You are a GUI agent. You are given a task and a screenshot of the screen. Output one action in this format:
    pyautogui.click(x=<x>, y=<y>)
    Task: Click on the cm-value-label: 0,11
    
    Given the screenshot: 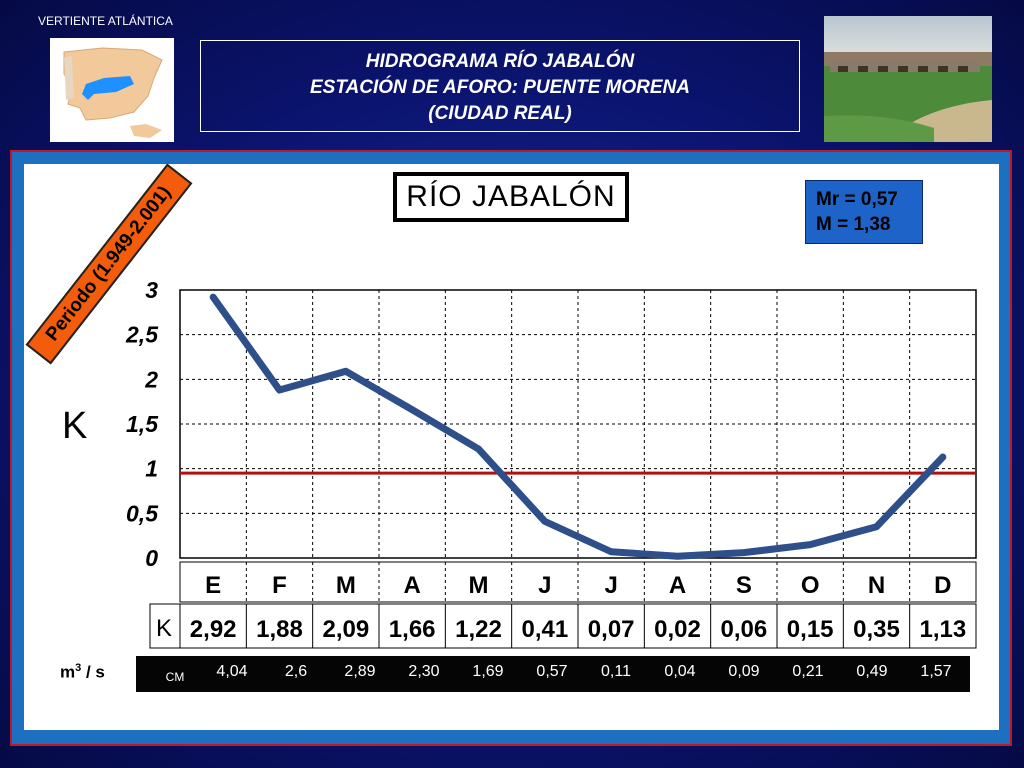 What is the action you would take?
    pyautogui.click(x=616, y=671)
    